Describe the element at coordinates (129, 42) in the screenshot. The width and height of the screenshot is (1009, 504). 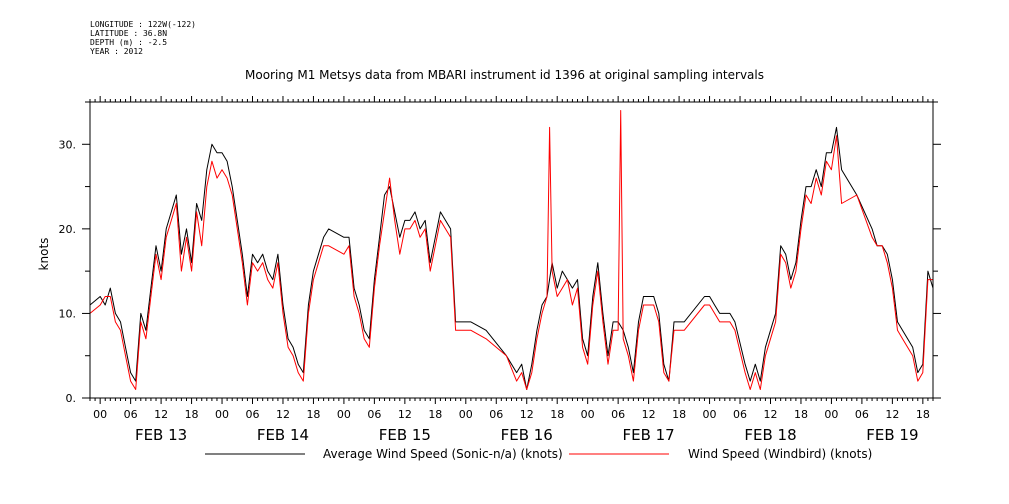
I see `depth-text: DEPTH (m) : -2.5` at that location.